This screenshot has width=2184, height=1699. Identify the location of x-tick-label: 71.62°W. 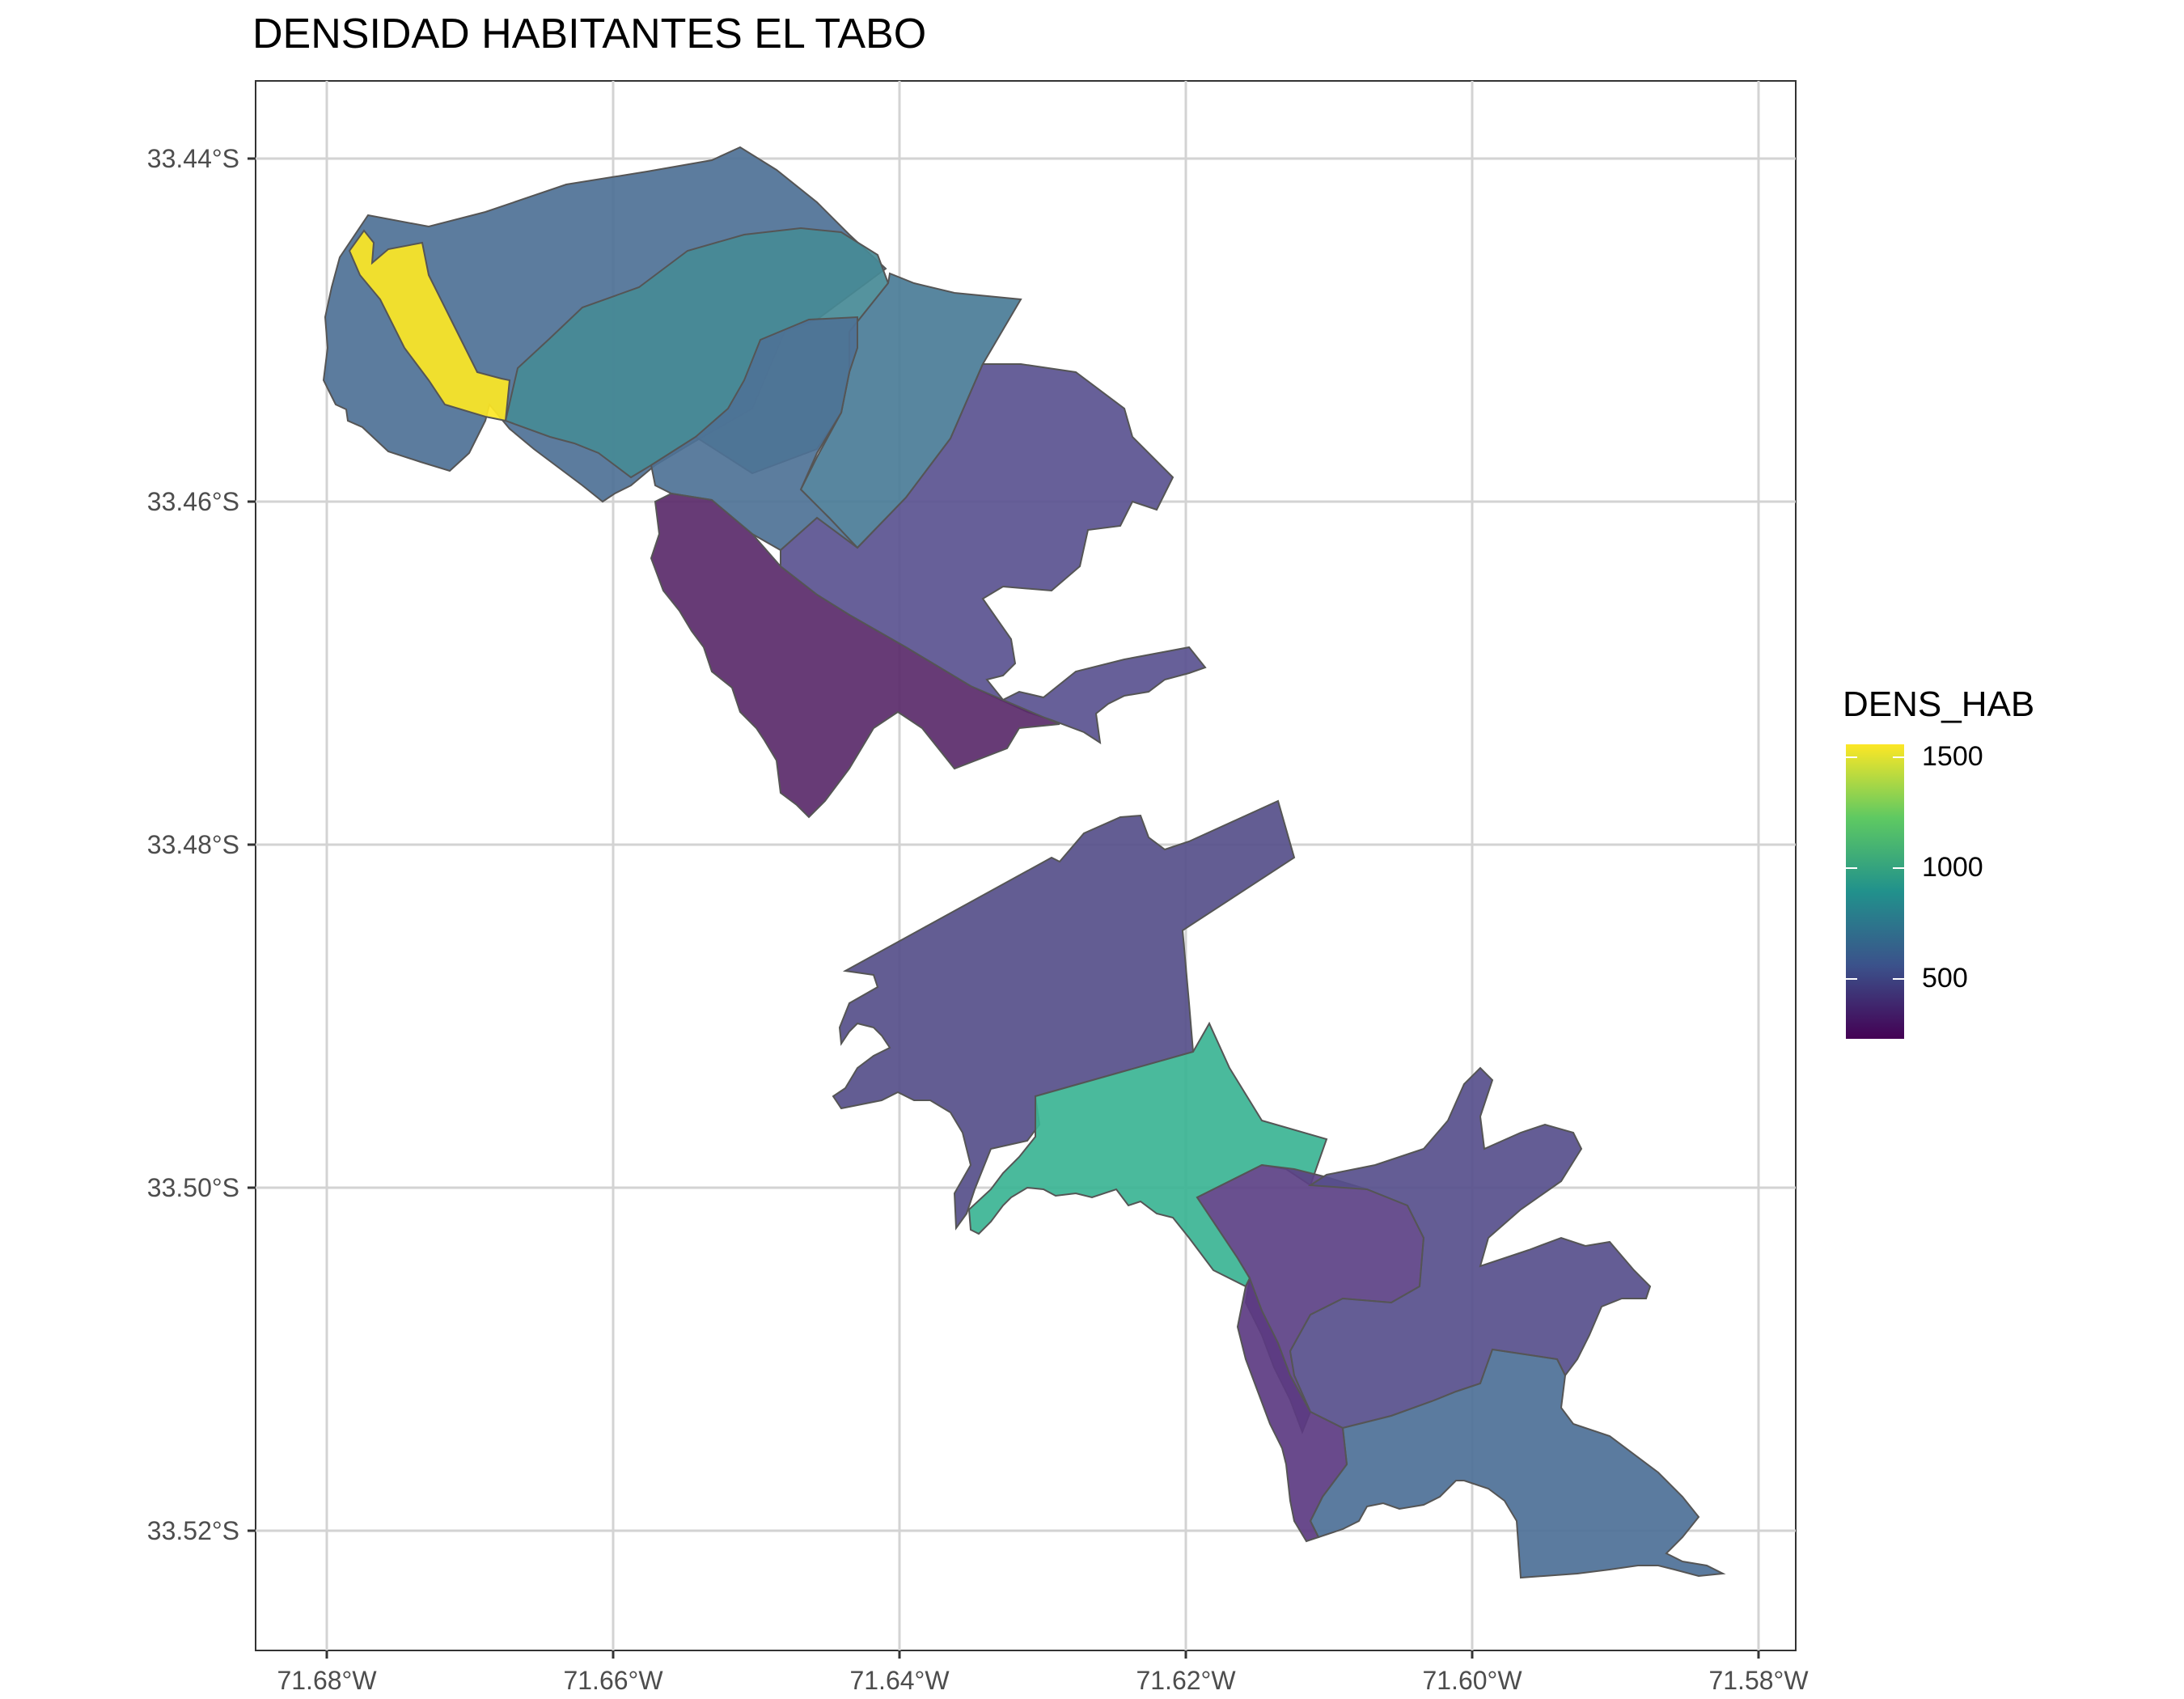
(1186, 1680).